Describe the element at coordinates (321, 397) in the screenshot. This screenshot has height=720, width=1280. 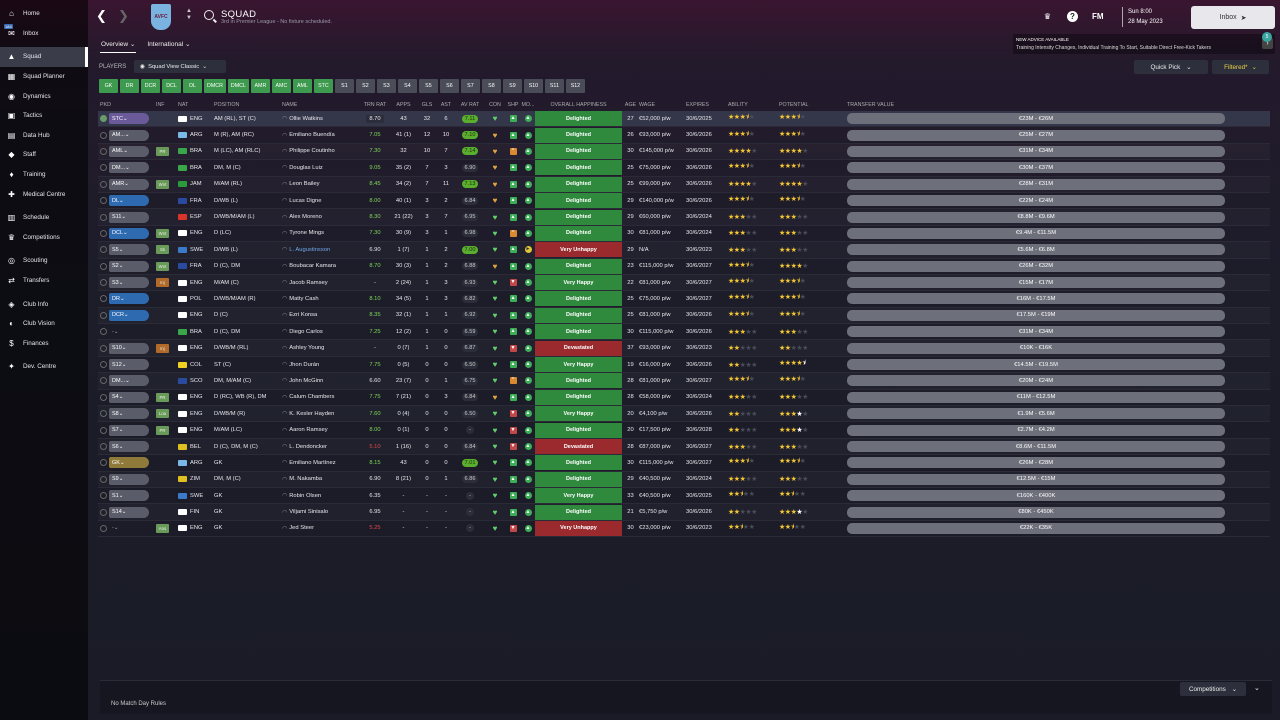
I see `player-name-cell: ◠ Calum Chambers` at that location.